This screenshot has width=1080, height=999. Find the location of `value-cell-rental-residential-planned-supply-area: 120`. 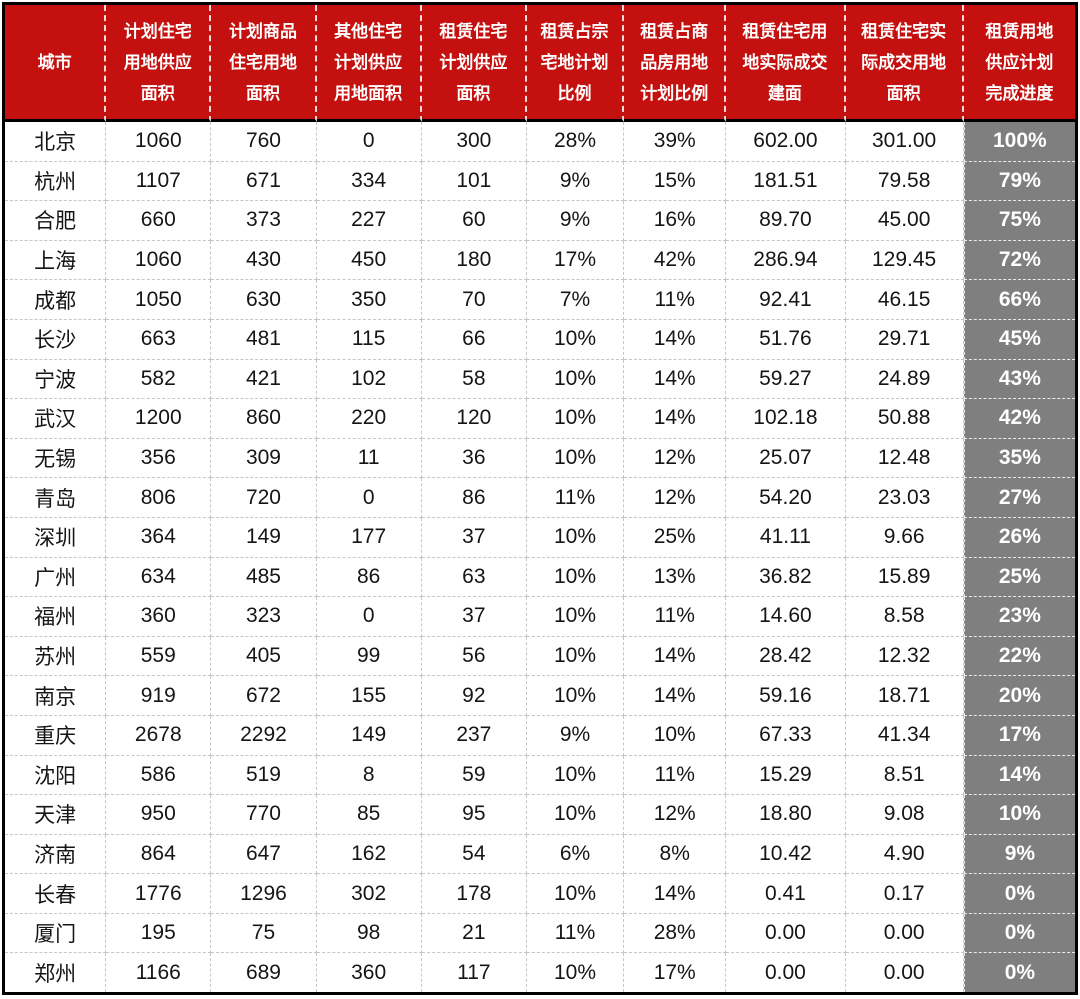

value-cell-rental-residential-planned-supply-area: 120 is located at coordinates (474, 419).